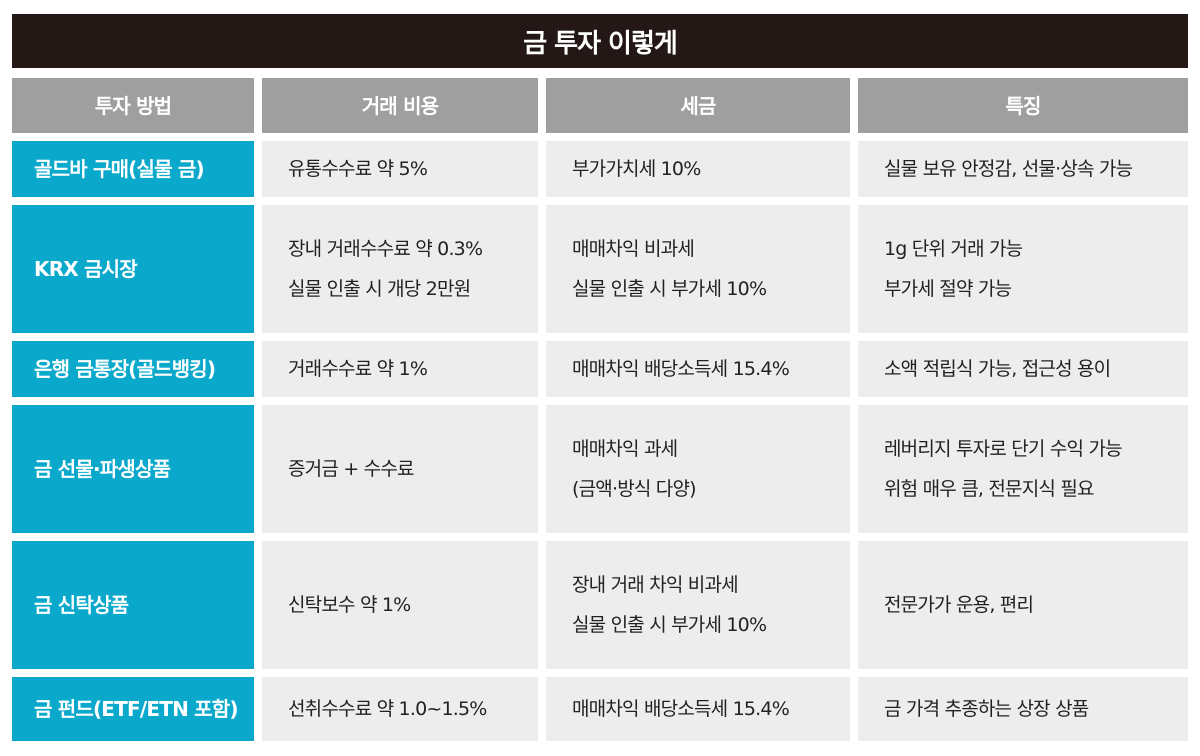 Image resolution: width=1200 pixels, height=756 pixels. What do you see at coordinates (959, 605) in the screenshot?
I see `feature-line: 전문가가 운용, 편리` at bounding box center [959, 605].